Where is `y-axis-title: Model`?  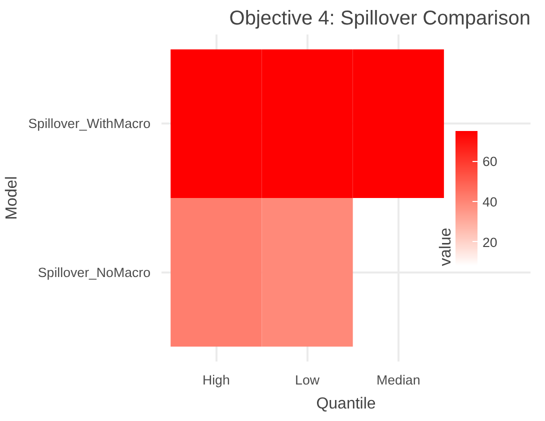
y-axis-title: Model is located at coordinates (11, 198).